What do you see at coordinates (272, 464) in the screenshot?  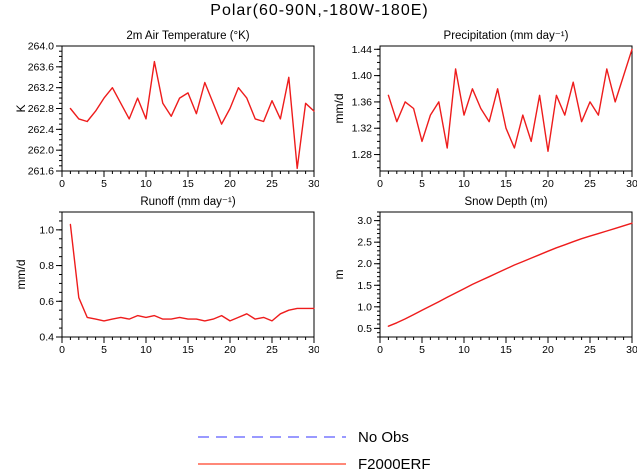 I see `f2000erf-solid-line` at bounding box center [272, 464].